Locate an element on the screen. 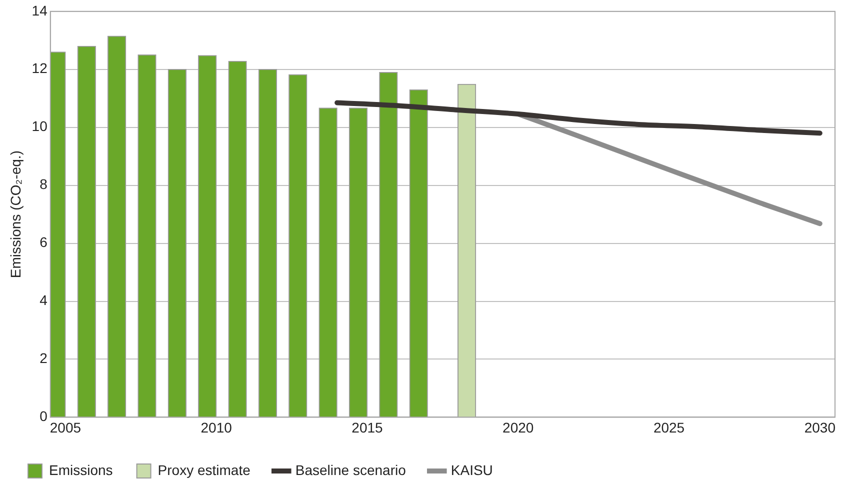 The image size is (843, 488). y-tick-label: 4 is located at coordinates (44, 300).